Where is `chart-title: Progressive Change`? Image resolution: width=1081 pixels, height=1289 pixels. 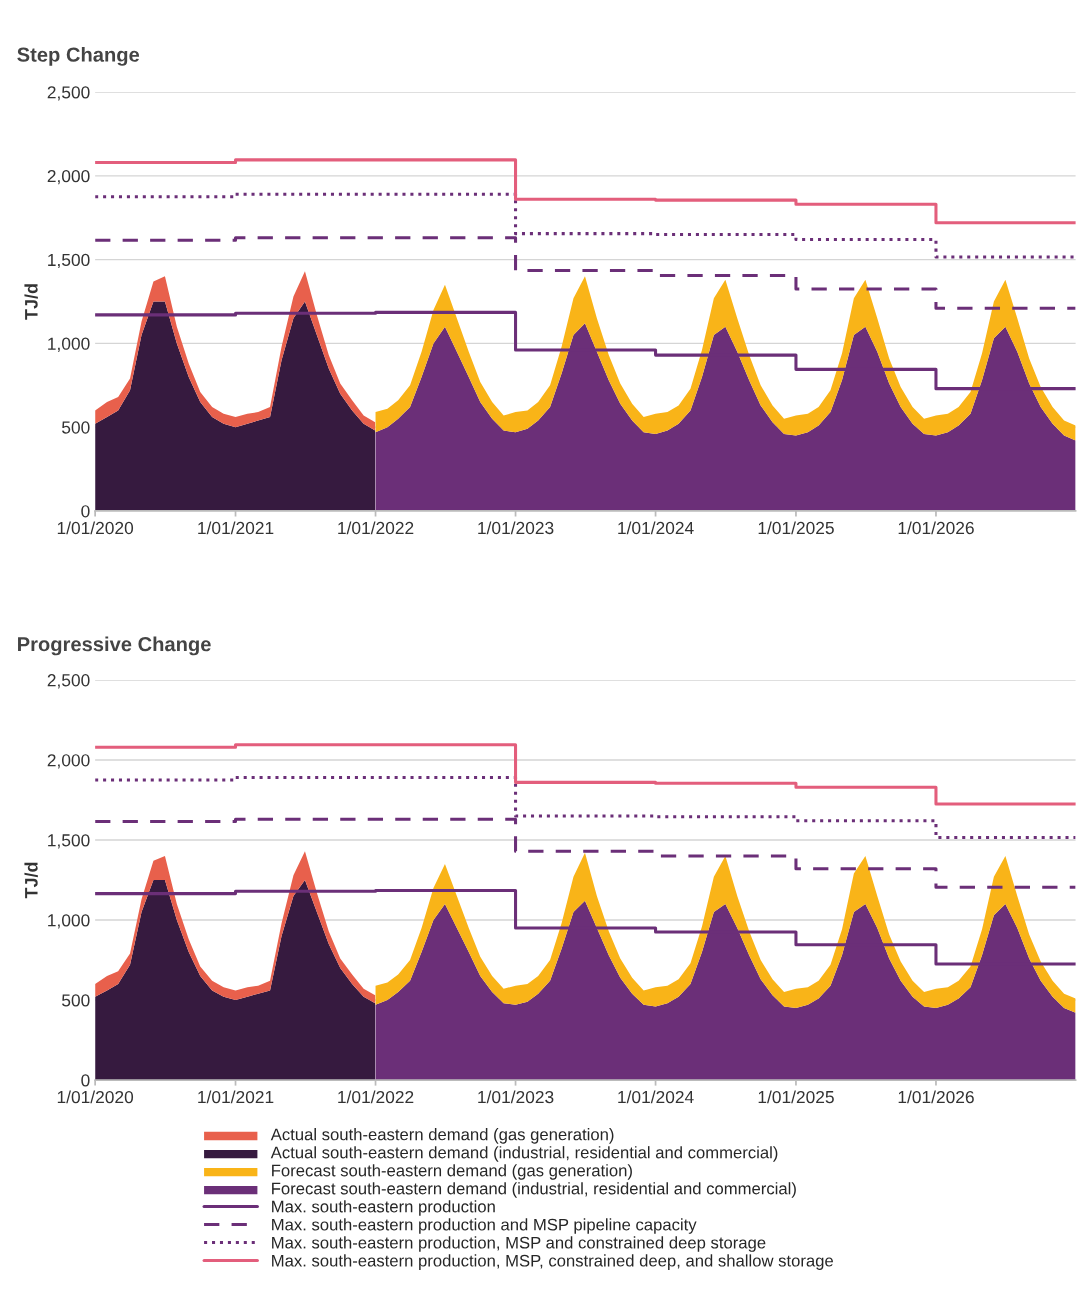 chart-title: Progressive Change is located at coordinates (114, 646).